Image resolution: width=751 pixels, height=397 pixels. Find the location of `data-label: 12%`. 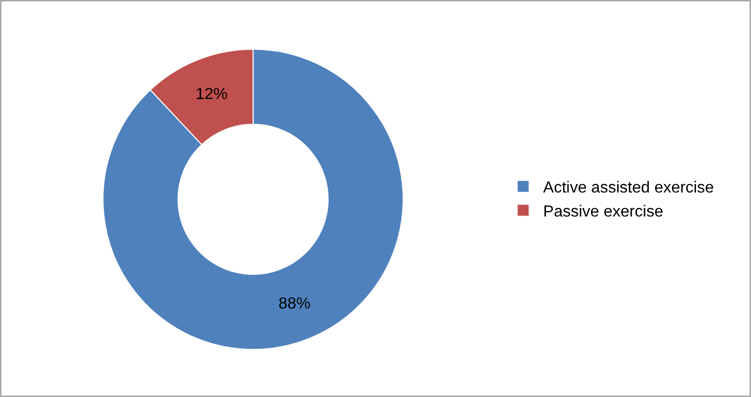

data-label: 12% is located at coordinates (212, 95).